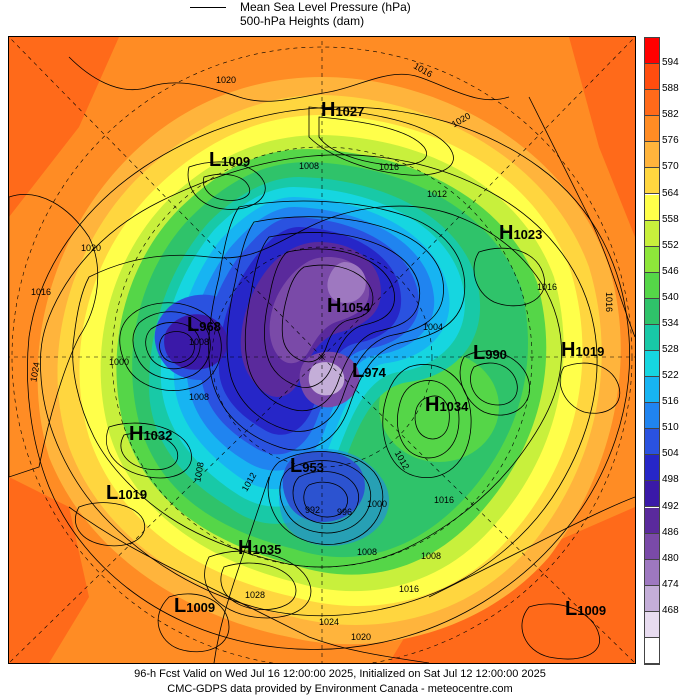  I want to click on legend-mslp: Mean Sea Level Pressure (hPa), so click(300, 7).